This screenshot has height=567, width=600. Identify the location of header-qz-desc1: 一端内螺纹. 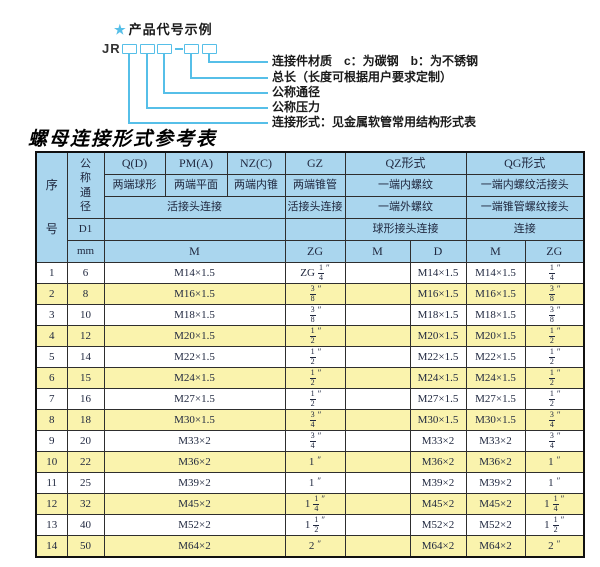
(405, 185).